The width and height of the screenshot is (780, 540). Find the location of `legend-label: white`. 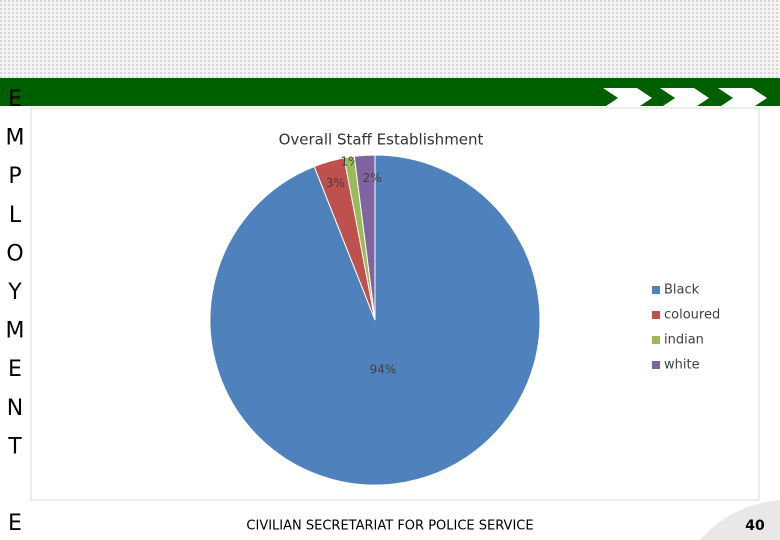

legend-label: white is located at coordinates (682, 365).